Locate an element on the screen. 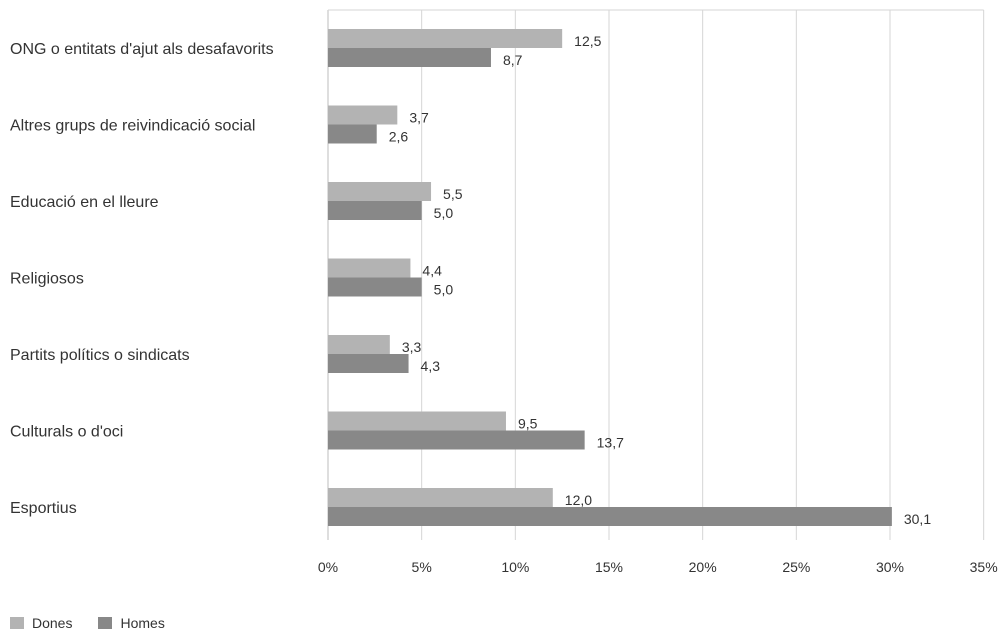 This screenshot has width=1002, height=633. legend-label-homes: Homes is located at coordinates (142, 623).